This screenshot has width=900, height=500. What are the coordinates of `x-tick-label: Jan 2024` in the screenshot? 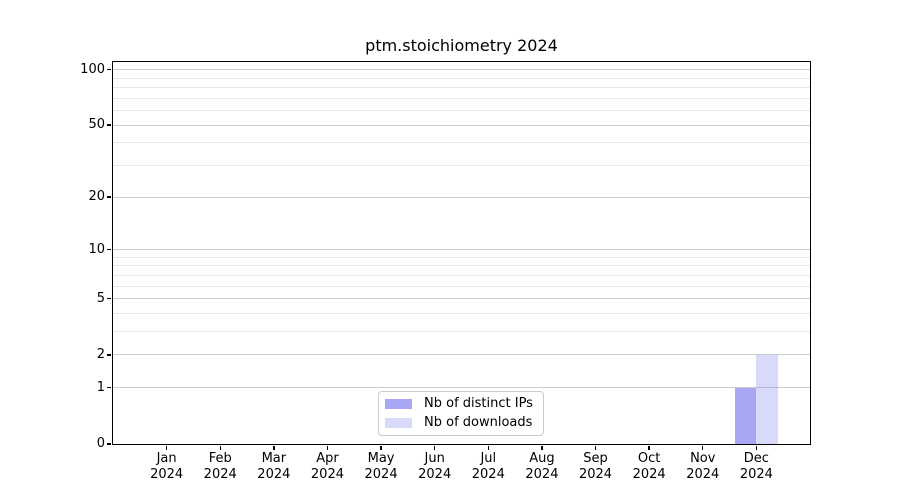 It's located at (167, 466).